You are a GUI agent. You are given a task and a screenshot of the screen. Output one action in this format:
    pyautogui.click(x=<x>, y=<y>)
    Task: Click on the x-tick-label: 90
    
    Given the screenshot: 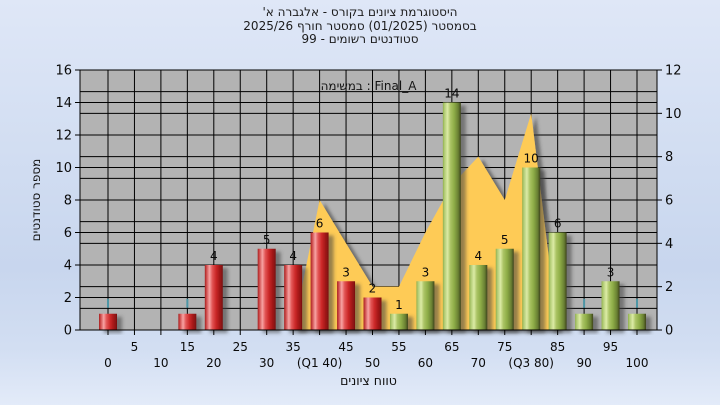 What is the action you would take?
    pyautogui.click(x=583, y=363)
    